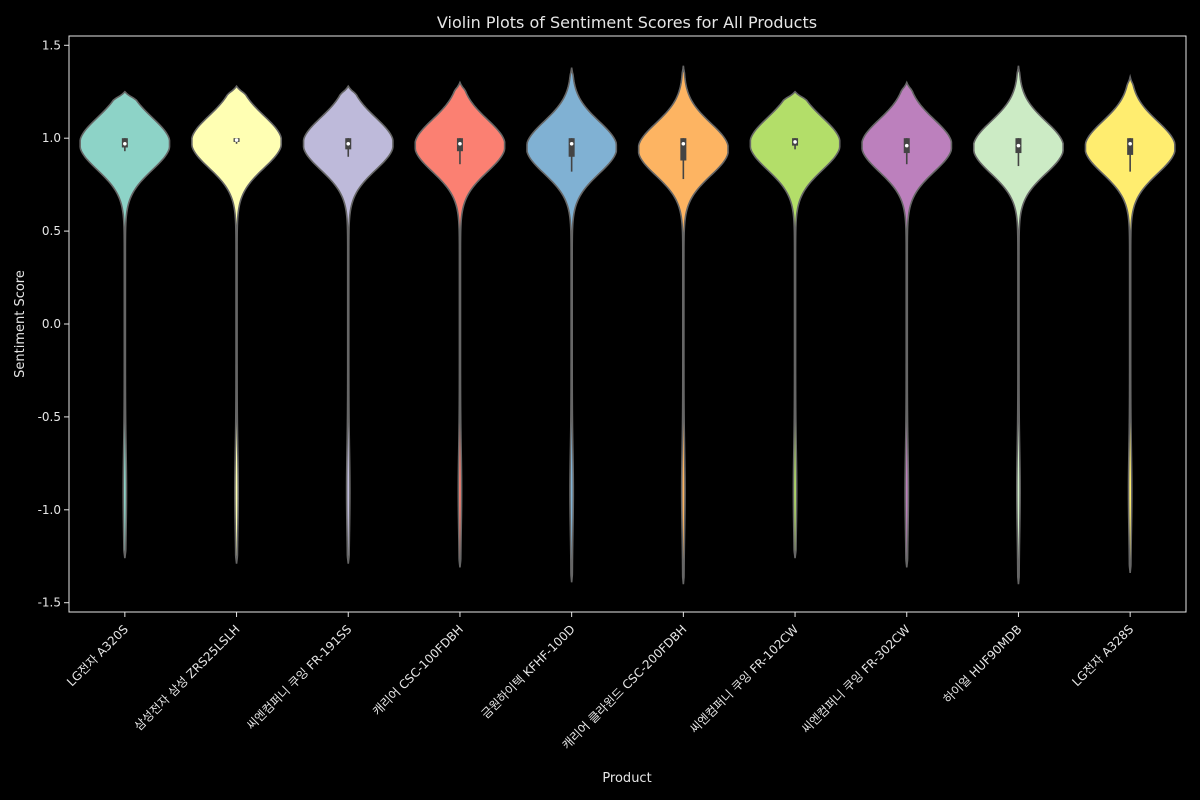 This screenshot has width=1200, height=800. What do you see at coordinates (51, 45) in the screenshot?
I see `y-tick-label: 1.5` at bounding box center [51, 45].